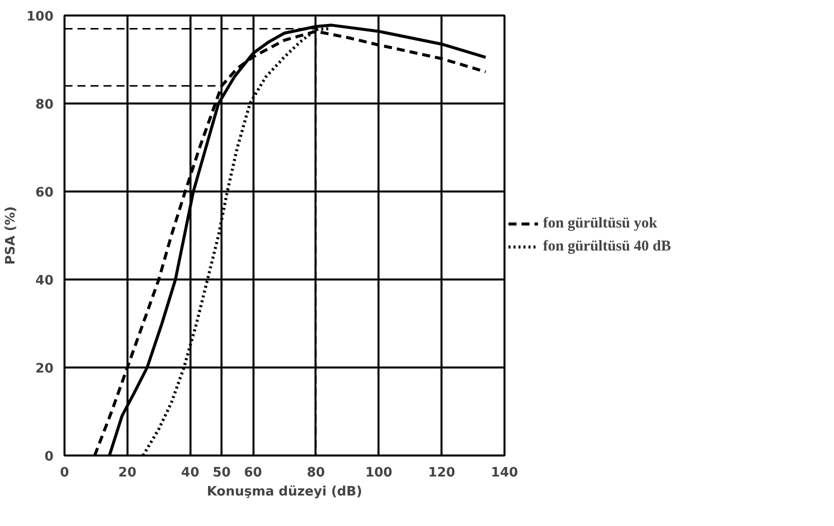  I want to click on y-tick-label: 80, so click(44, 105).